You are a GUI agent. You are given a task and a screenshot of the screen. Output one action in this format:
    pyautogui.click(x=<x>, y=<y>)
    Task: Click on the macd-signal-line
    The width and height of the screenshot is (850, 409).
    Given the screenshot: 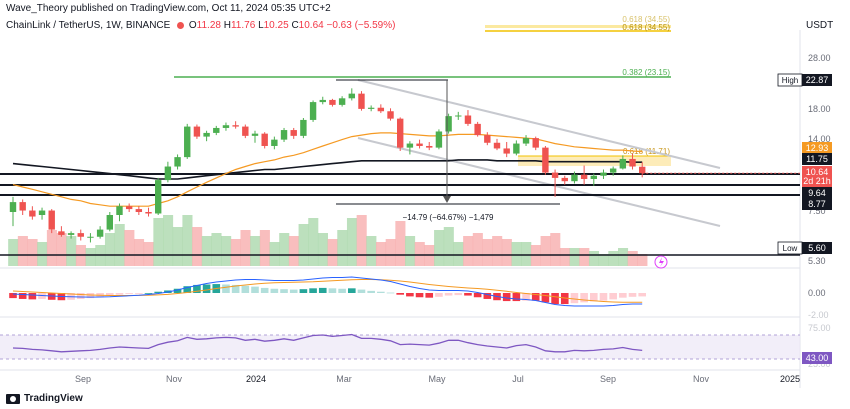 What is the action you would take?
    pyautogui.click(x=327, y=291)
    